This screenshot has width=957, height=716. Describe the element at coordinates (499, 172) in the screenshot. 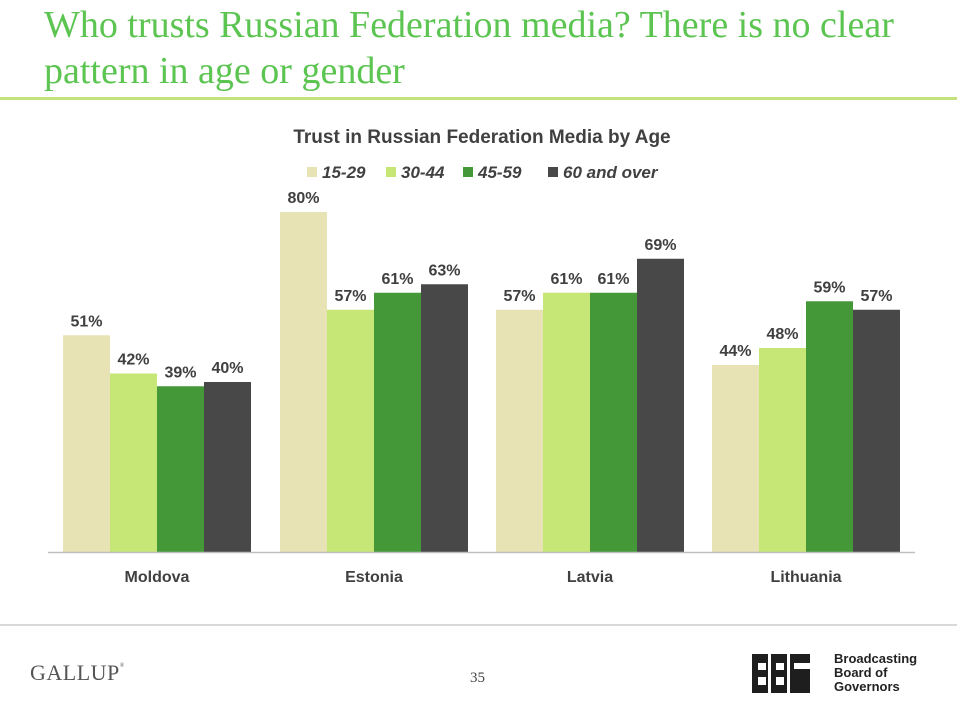

I see `legend-label: 45-59` at that location.